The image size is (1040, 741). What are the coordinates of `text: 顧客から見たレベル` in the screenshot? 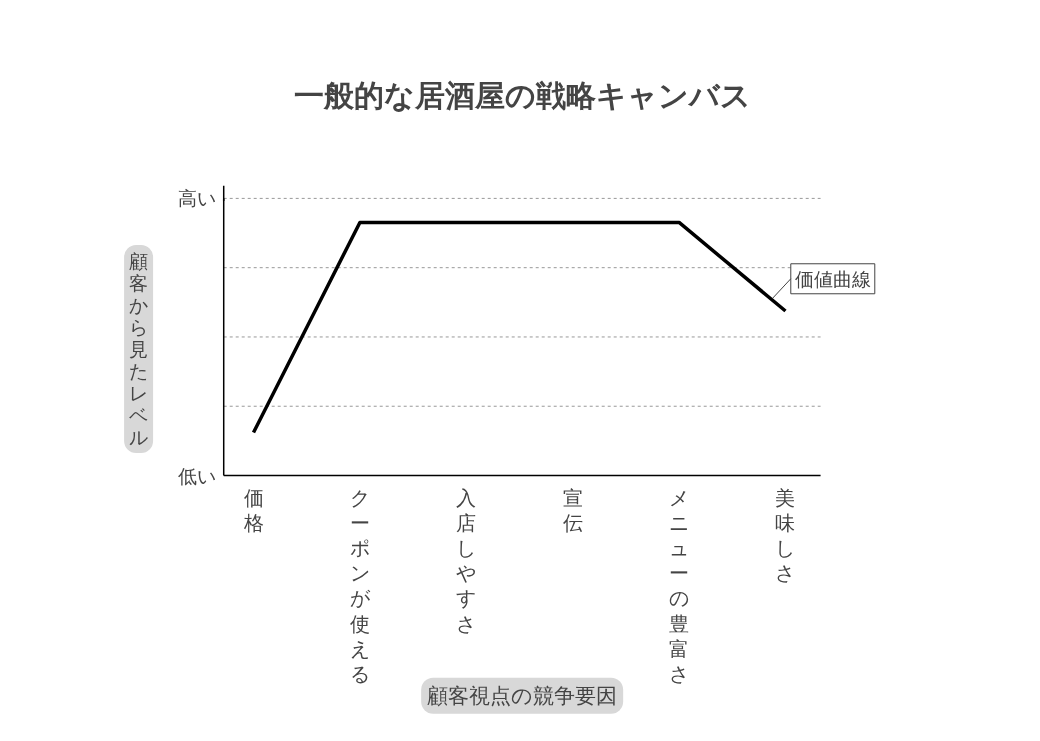 It's located at (139, 348).